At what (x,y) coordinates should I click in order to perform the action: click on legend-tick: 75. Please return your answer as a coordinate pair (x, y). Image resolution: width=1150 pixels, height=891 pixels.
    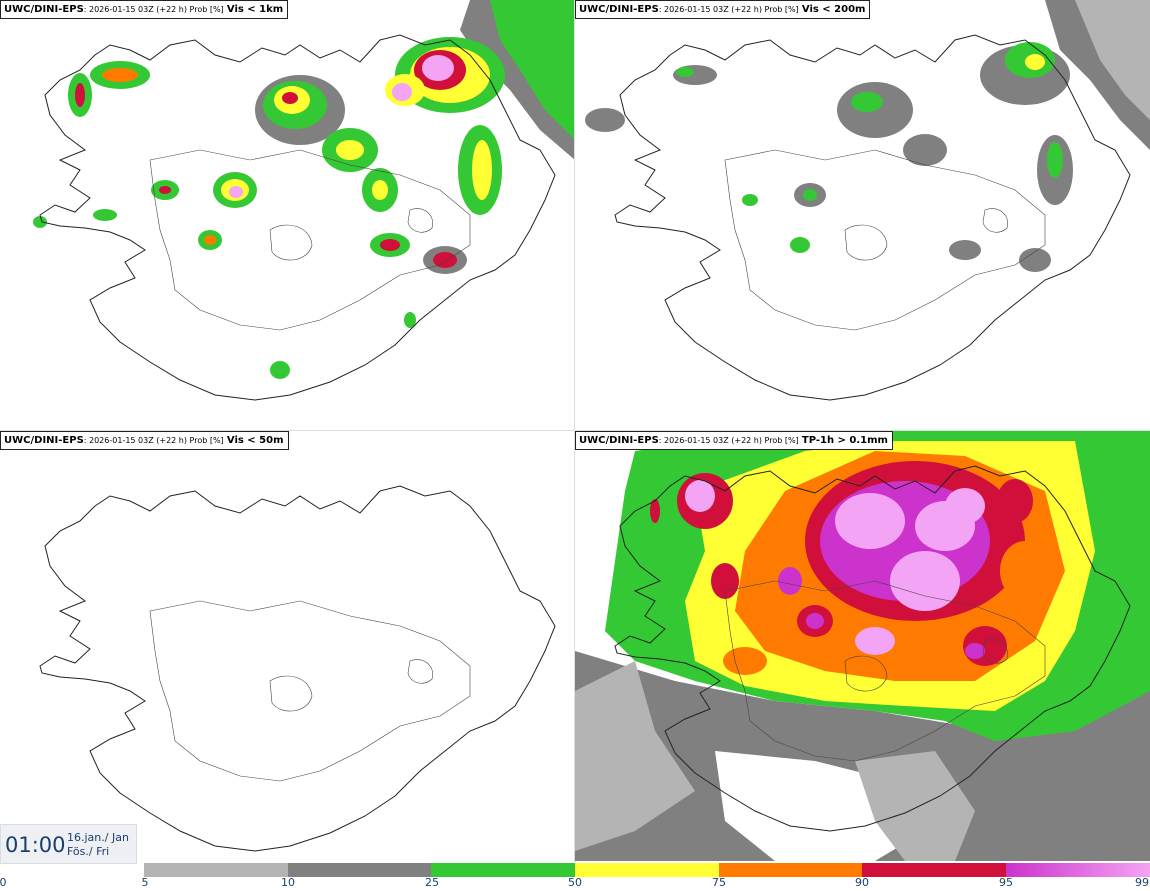
    Looking at the image, I should click on (719, 882).